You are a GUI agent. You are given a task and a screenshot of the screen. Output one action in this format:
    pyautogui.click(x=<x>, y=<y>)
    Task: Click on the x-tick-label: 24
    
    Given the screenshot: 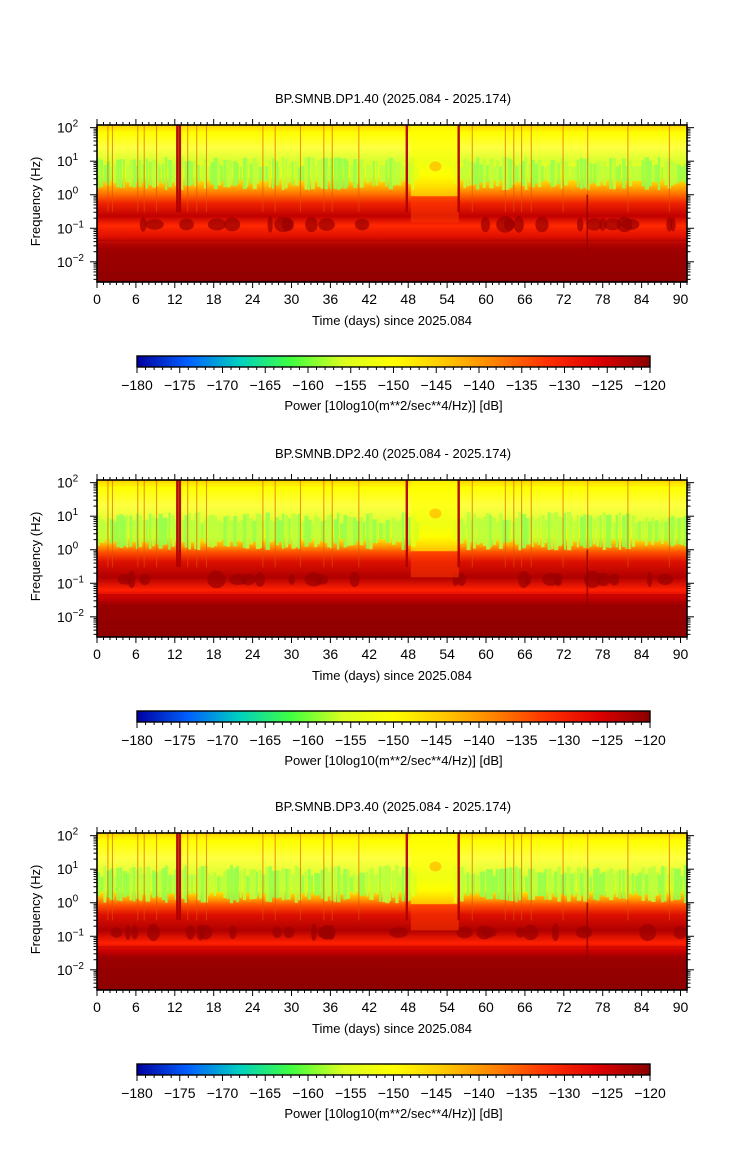 What is the action you would take?
    pyautogui.click(x=253, y=654)
    